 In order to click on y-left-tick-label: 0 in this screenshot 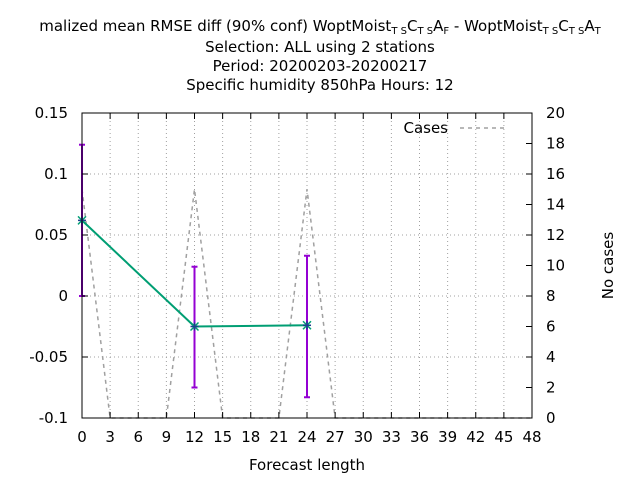, I will do `click(63, 296)`.